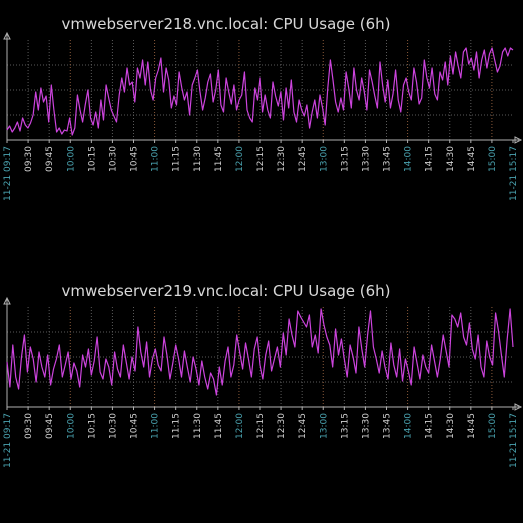  What do you see at coordinates (225, 291) in the screenshot?
I see `chart-2-title: vmwebserver219.vnc.local: CPU Usage (6h)` at bounding box center [225, 291].